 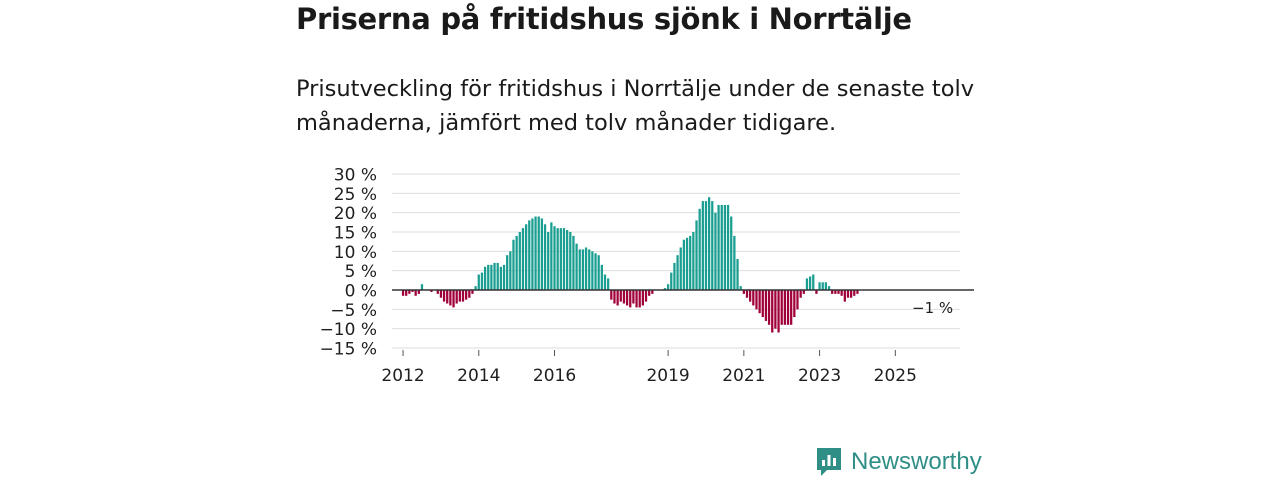 I want to click on x-tick-label: 2021, so click(x=743, y=376).